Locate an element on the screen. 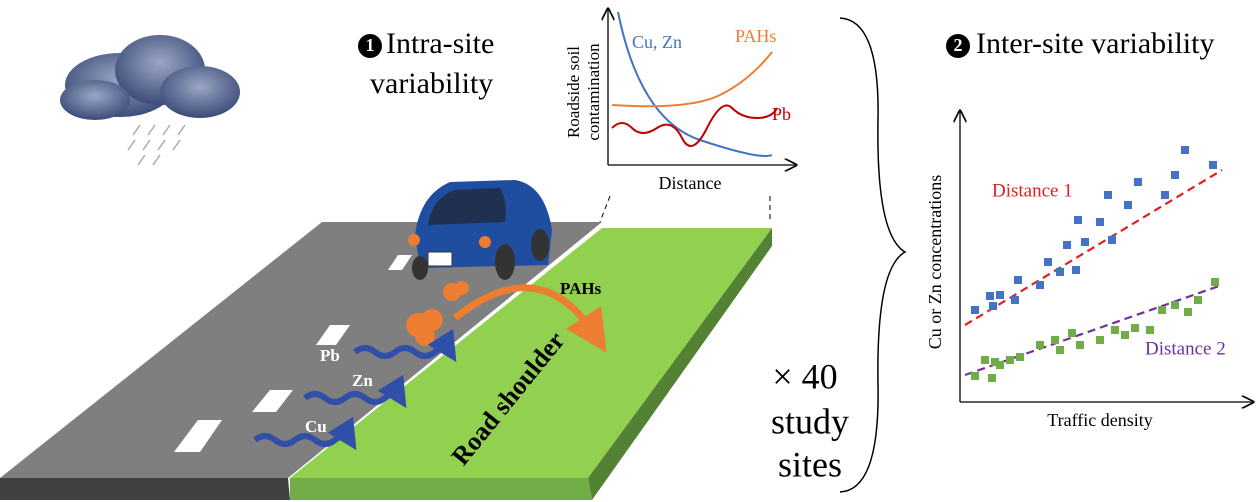 Image resolution: width=1258 pixels, height=502 pixels. badge-number: 2 is located at coordinates (958, 45).